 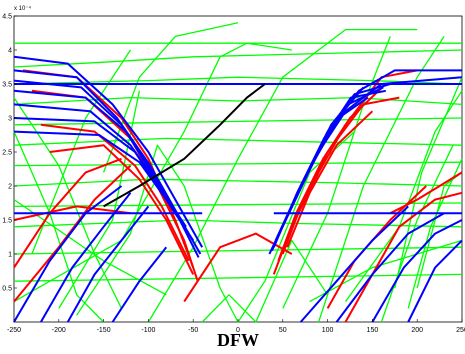 I want to click on y-tick-label: 2, so click(x=10, y=187).